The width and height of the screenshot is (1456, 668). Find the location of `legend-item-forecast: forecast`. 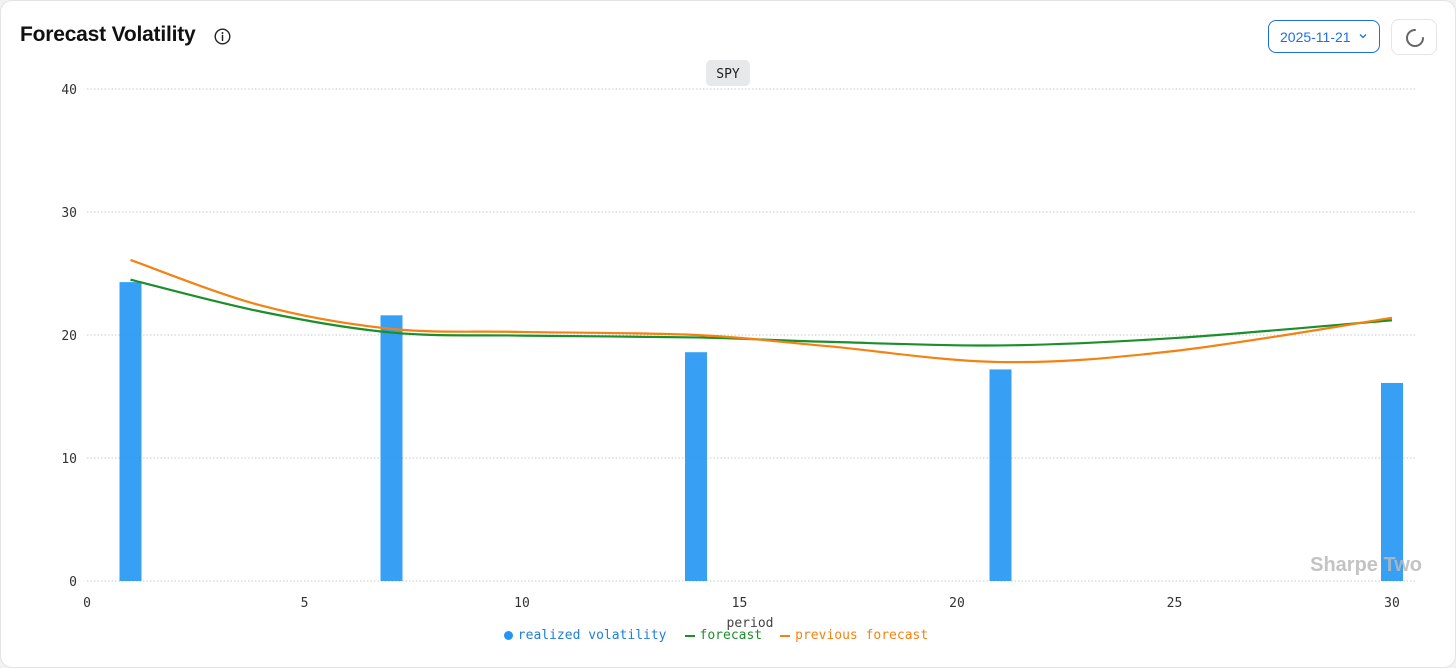

legend-item-forecast: forecast is located at coordinates (723, 635).